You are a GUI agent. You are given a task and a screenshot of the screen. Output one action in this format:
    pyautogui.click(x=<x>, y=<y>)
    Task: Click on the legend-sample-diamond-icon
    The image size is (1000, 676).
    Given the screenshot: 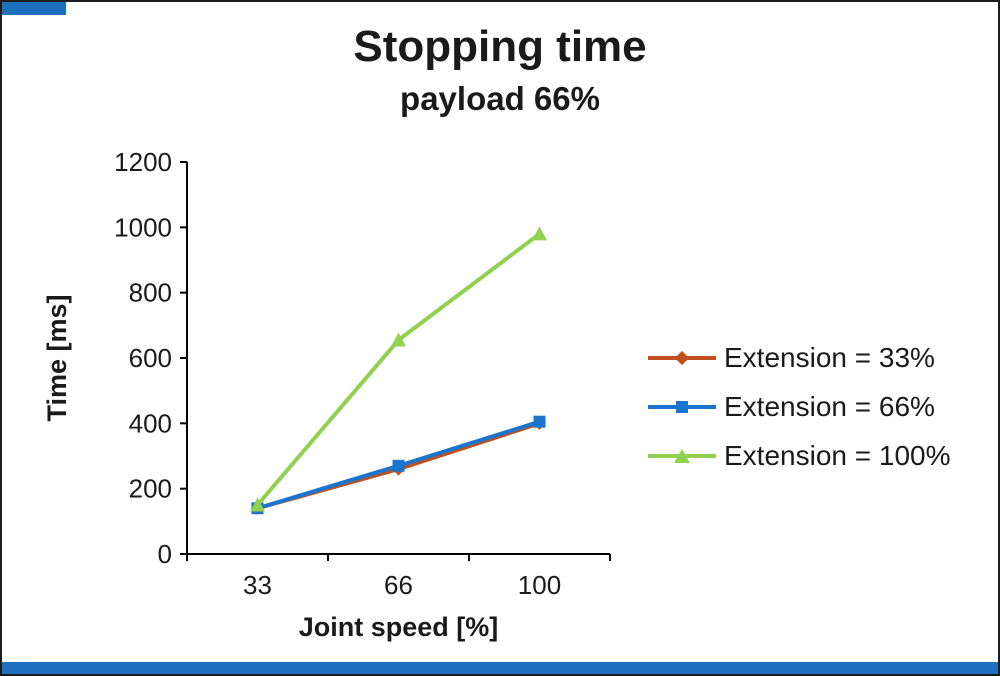 What is the action you would take?
    pyautogui.click(x=682, y=357)
    